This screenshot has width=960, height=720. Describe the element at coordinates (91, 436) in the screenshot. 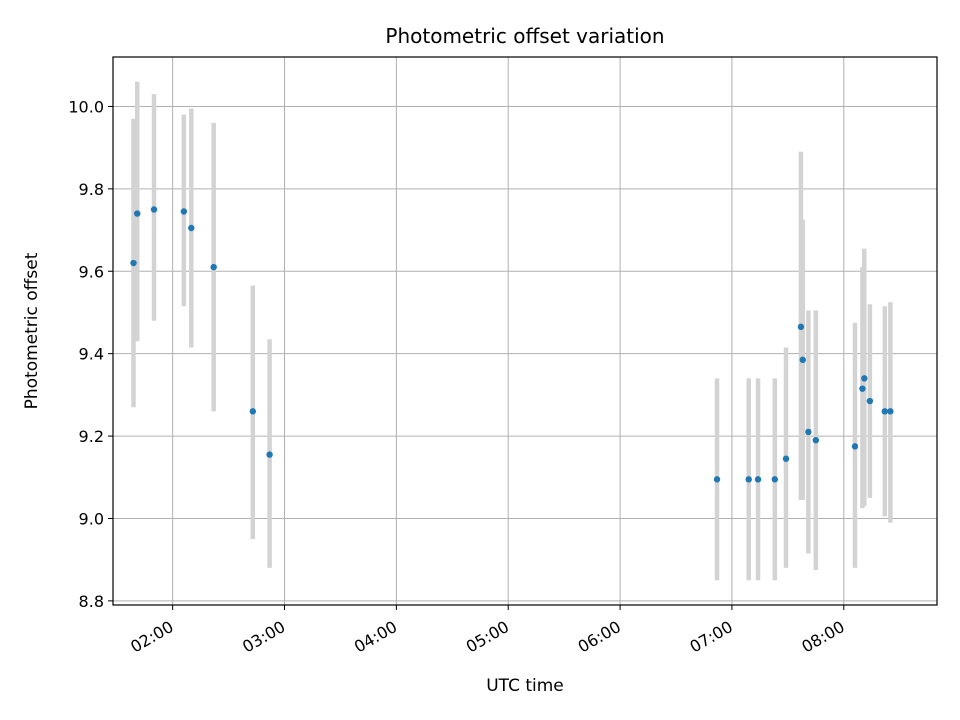

I see `y-tick-label: 9.2` at that location.